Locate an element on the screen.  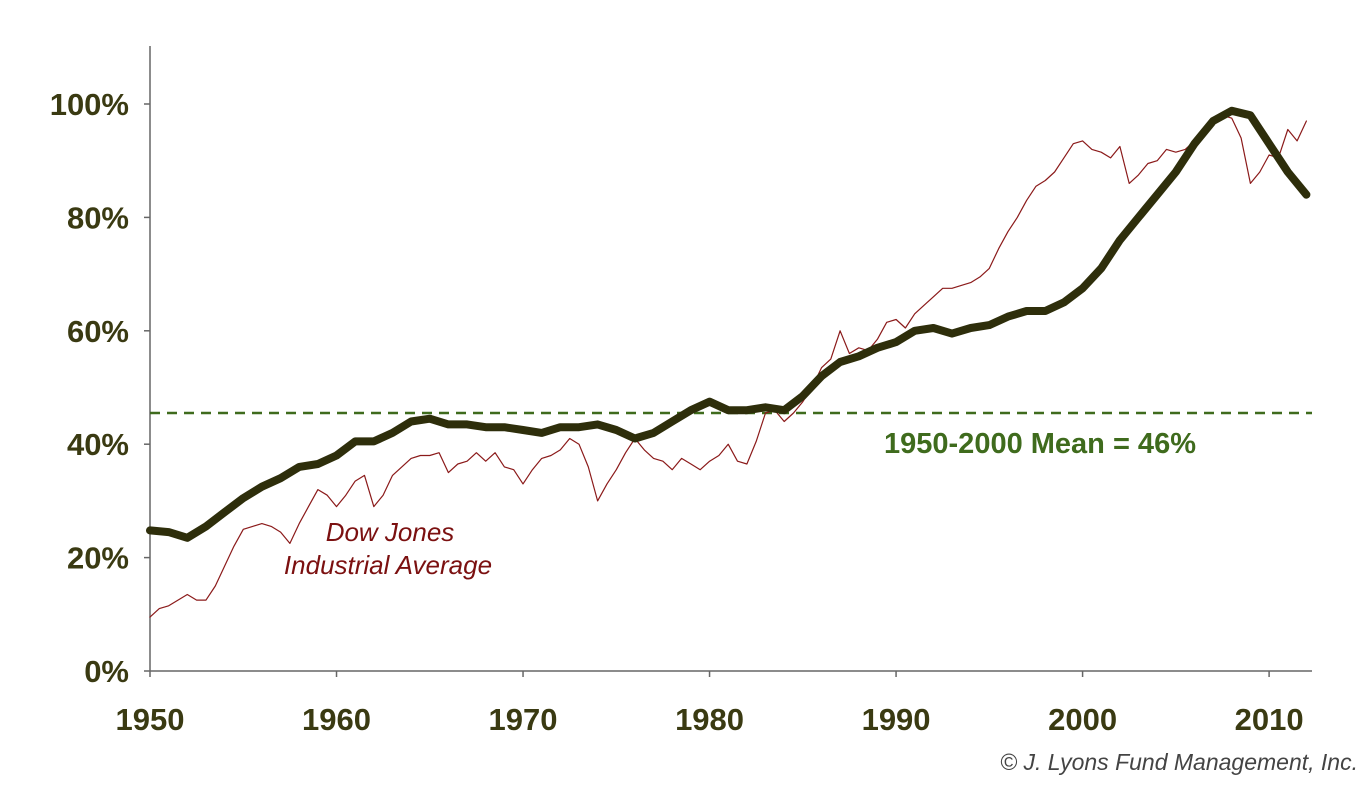
y-ticks: 0% 20% 40% 60% 80% 100% is located at coordinates (100, 388).